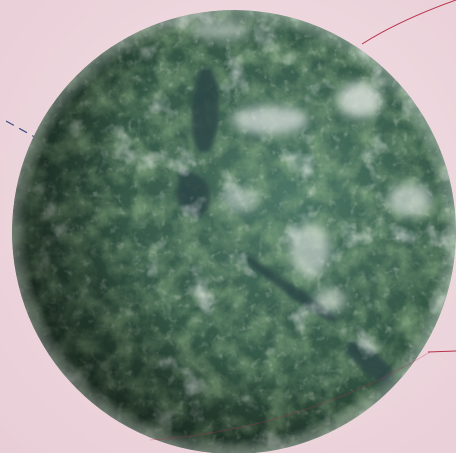  Describe the element at coordinates (290, 396) in the screenshot. I see `orbit-line-front` at that location.